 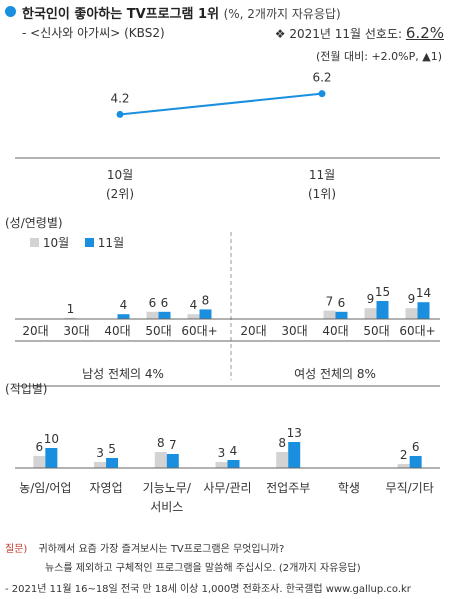 I want to click on legend-swatch-curr, so click(x=89, y=242).